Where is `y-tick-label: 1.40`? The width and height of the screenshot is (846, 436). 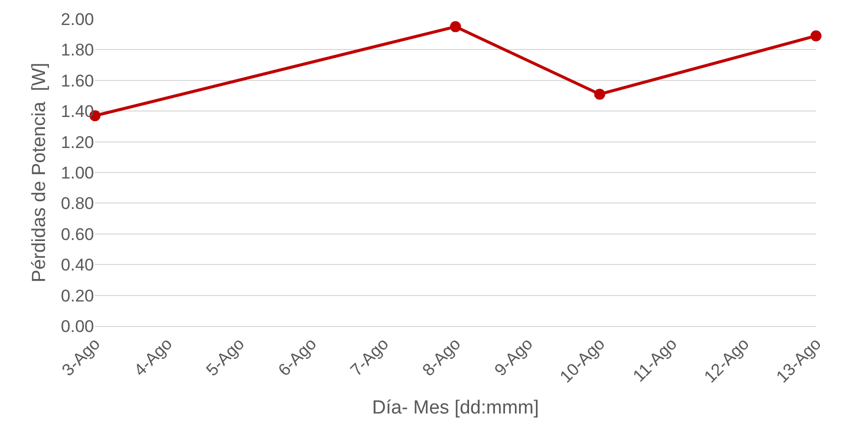
y-tick-label: 1.40 is located at coordinates (77, 112).